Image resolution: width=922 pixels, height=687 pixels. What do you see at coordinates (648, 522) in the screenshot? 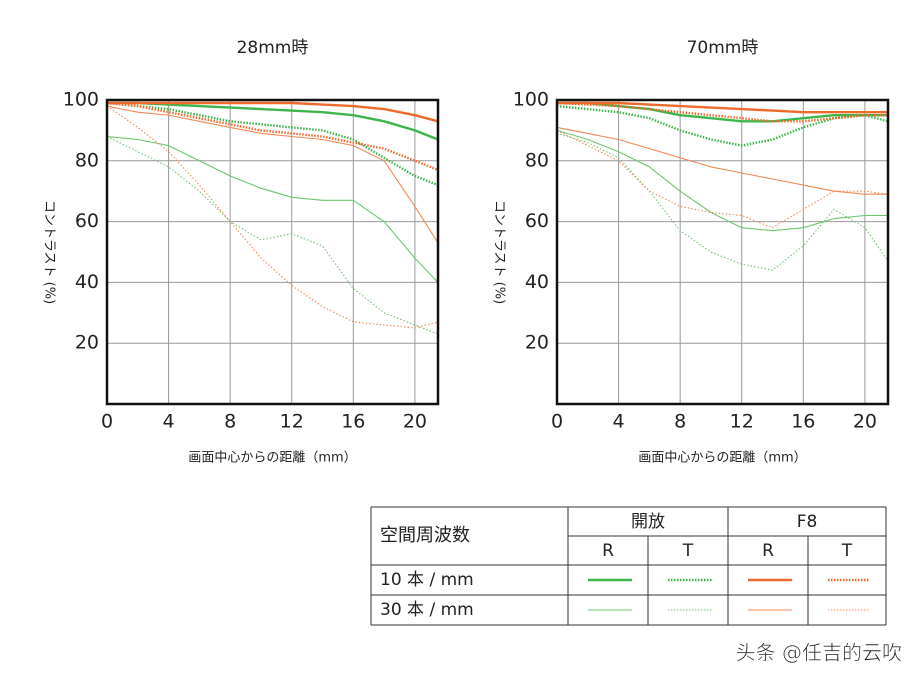
I see `table-header: 開放` at bounding box center [648, 522].